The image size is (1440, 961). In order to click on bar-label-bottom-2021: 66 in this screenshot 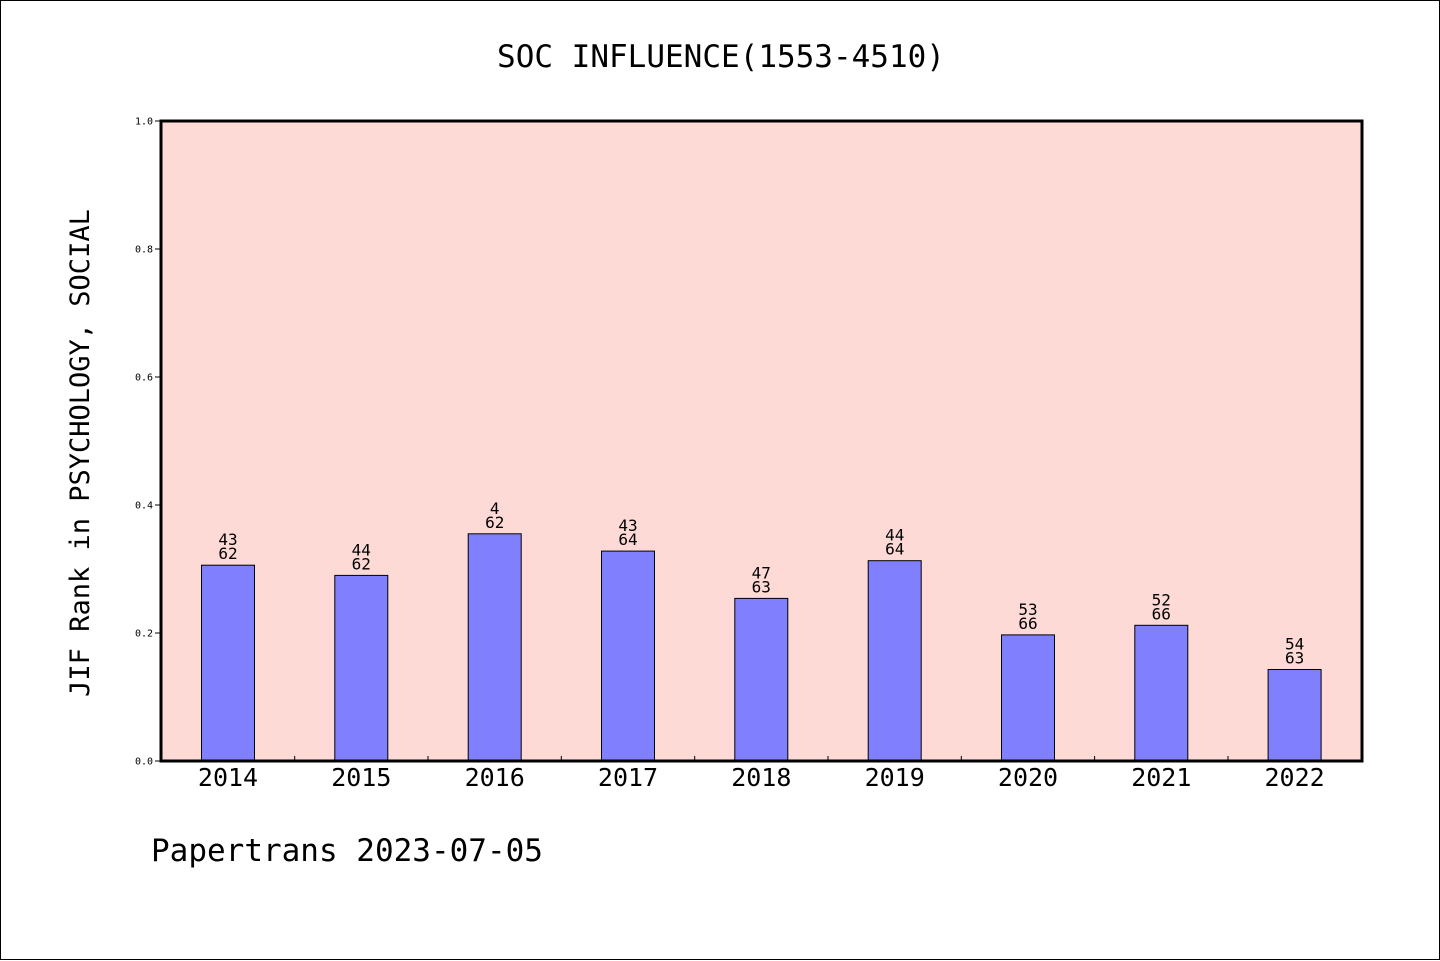, I will do `click(1161, 613)`.